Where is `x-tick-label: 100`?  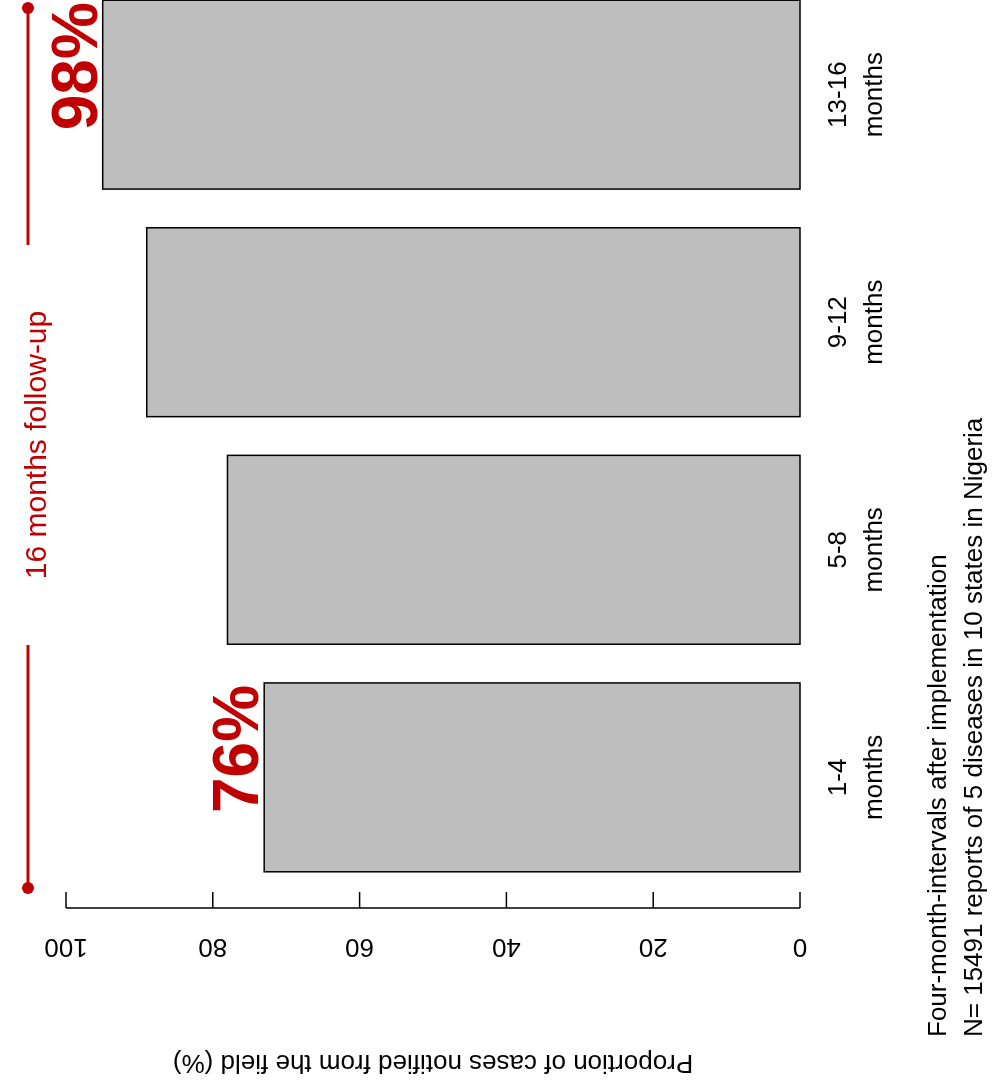 x-tick-label: 100 is located at coordinates (66, 948).